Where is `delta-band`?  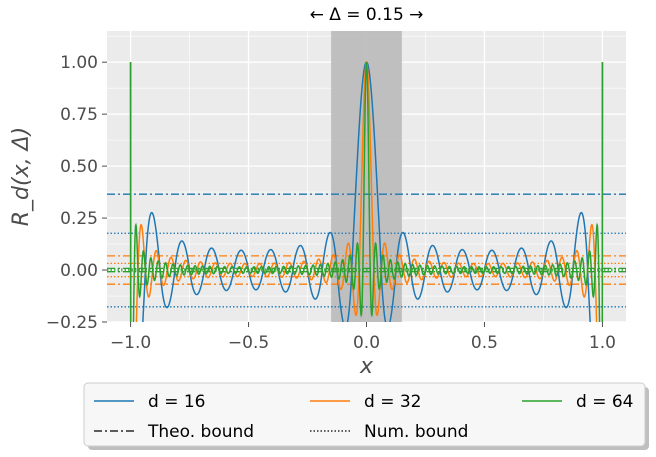
delta-band is located at coordinates (366, 176).